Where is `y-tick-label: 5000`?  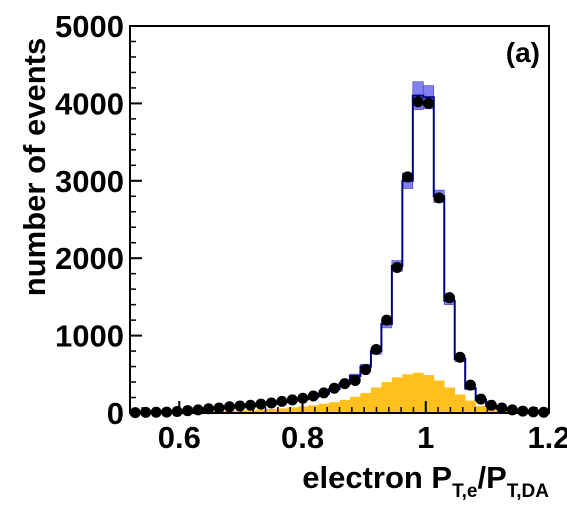 y-tick-label: 5000 is located at coordinates (89, 26).